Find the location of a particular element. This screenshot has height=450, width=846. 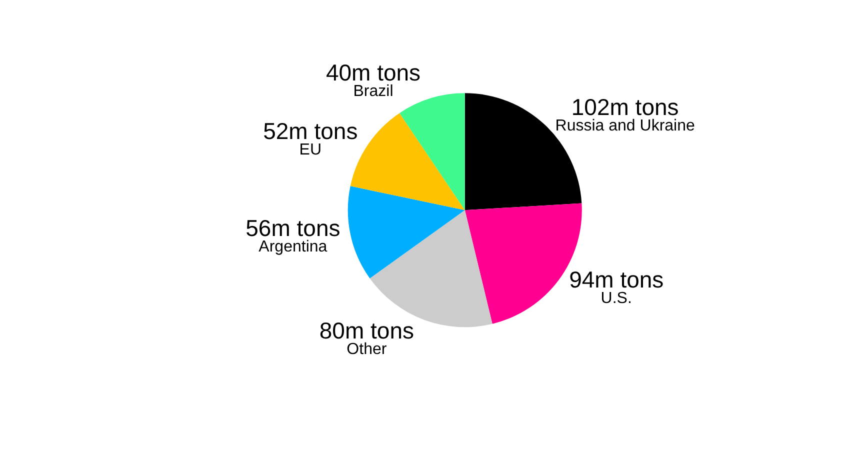

slice-label: EU is located at coordinates (310, 150).